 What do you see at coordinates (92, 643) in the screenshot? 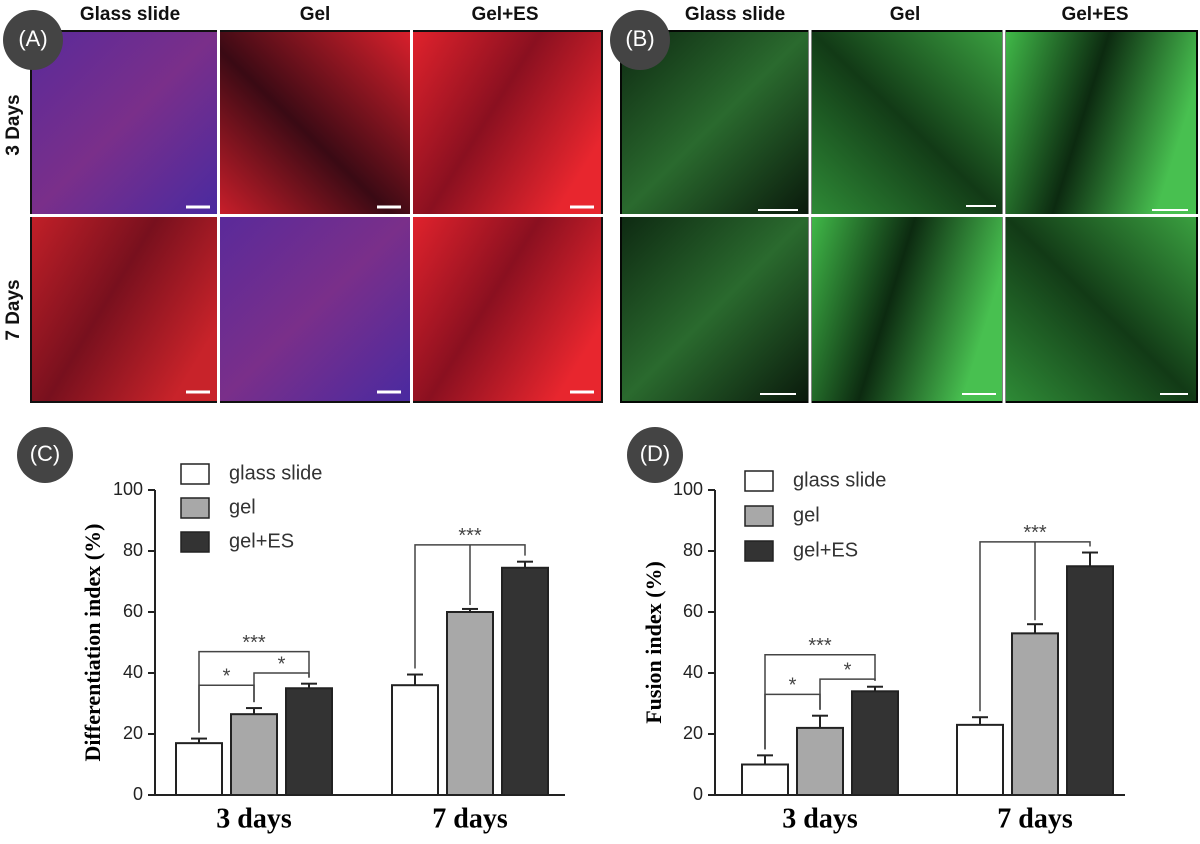
I see `y-axis-label: Differentiation index (%)` at bounding box center [92, 643].